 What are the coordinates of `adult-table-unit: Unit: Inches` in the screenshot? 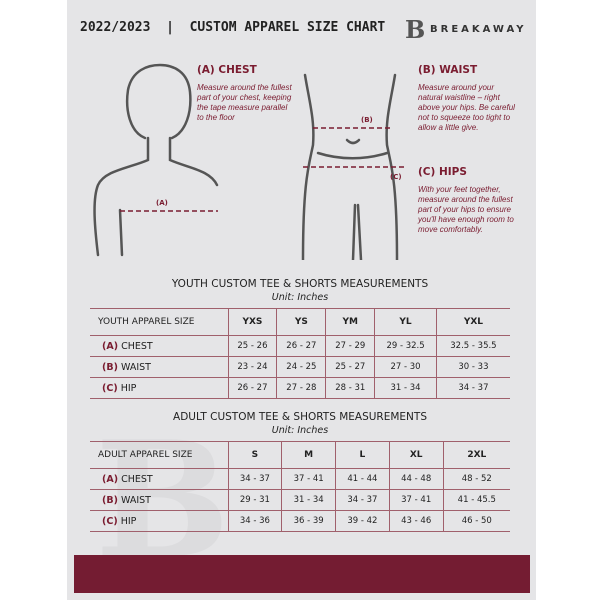 It's located at (300, 430).